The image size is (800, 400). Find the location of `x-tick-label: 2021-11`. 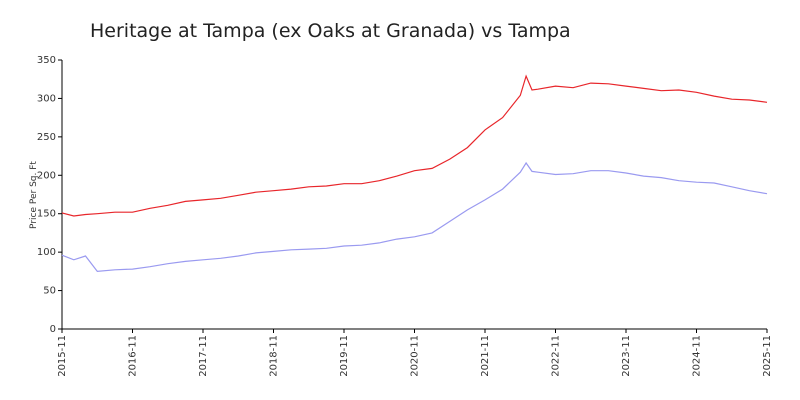

x-tick-label: 2021-11 is located at coordinates (485, 356).